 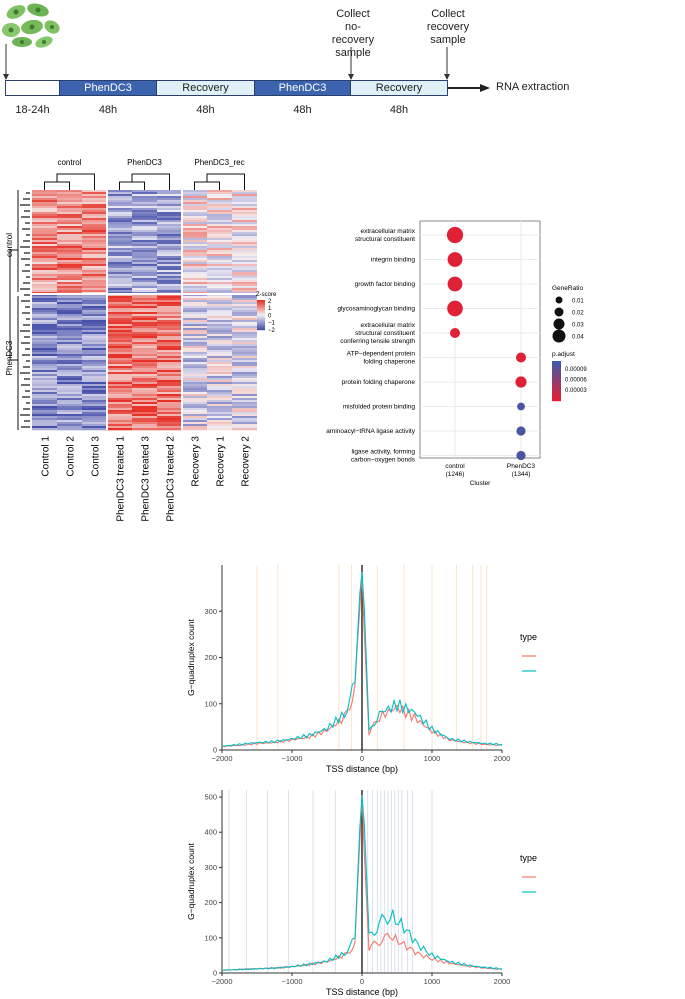 I want to click on heatmap-row-group-label: control, so click(x=9, y=245).